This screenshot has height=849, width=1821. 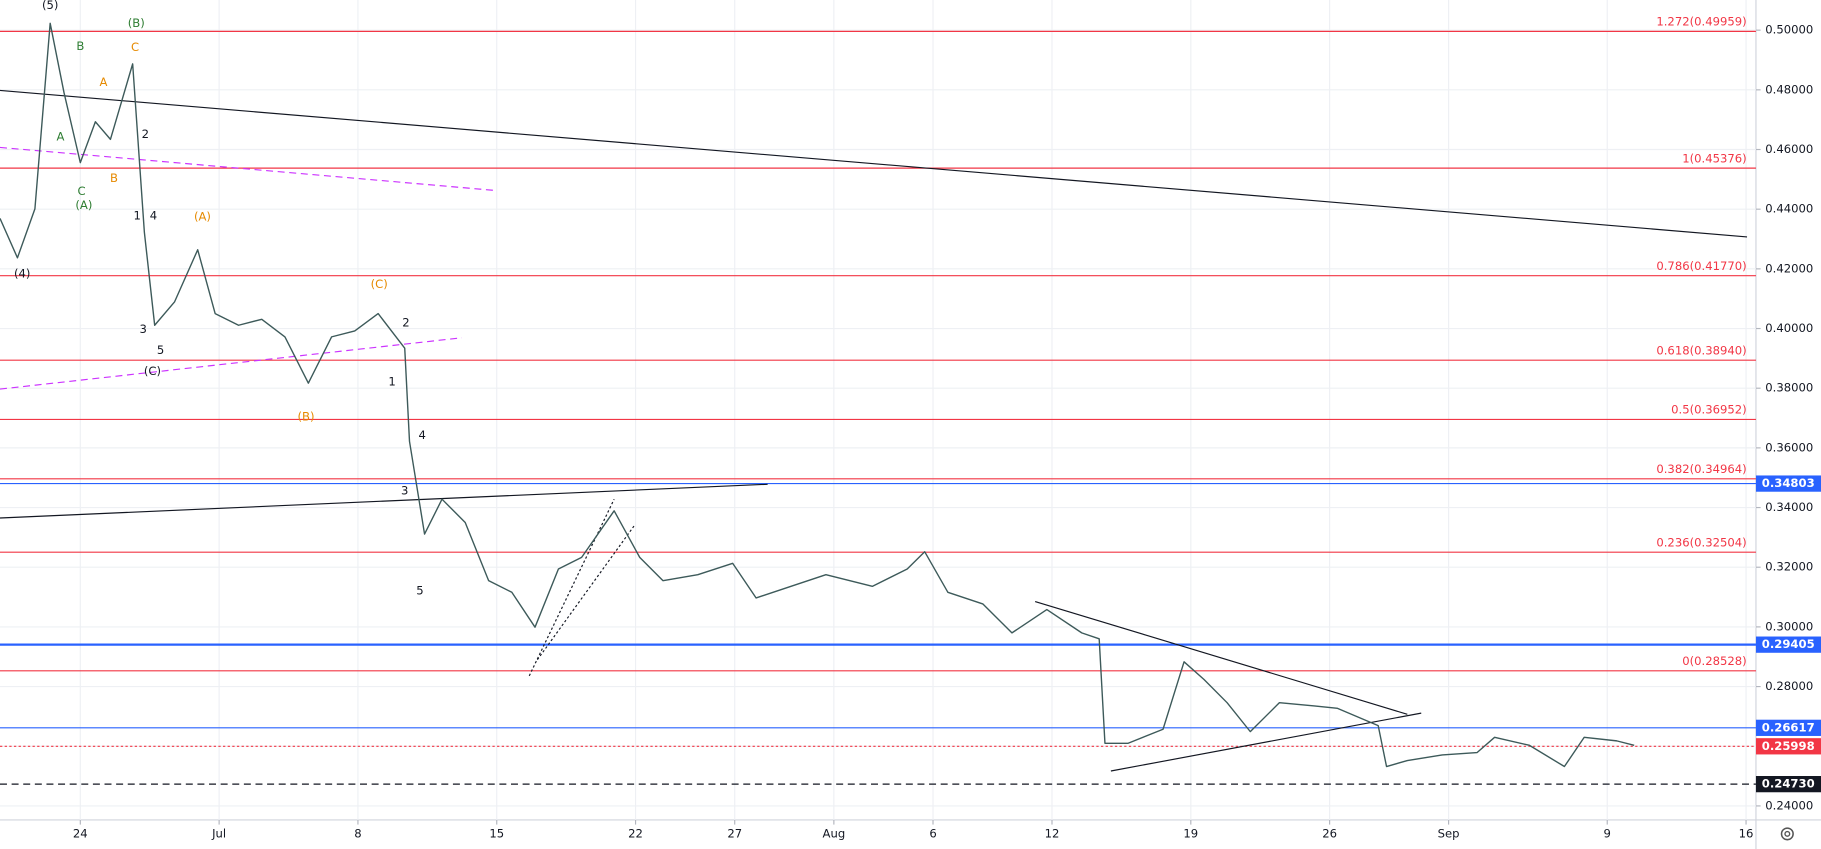 What do you see at coordinates (22, 273) in the screenshot?
I see `wave-label: (4)` at bounding box center [22, 273].